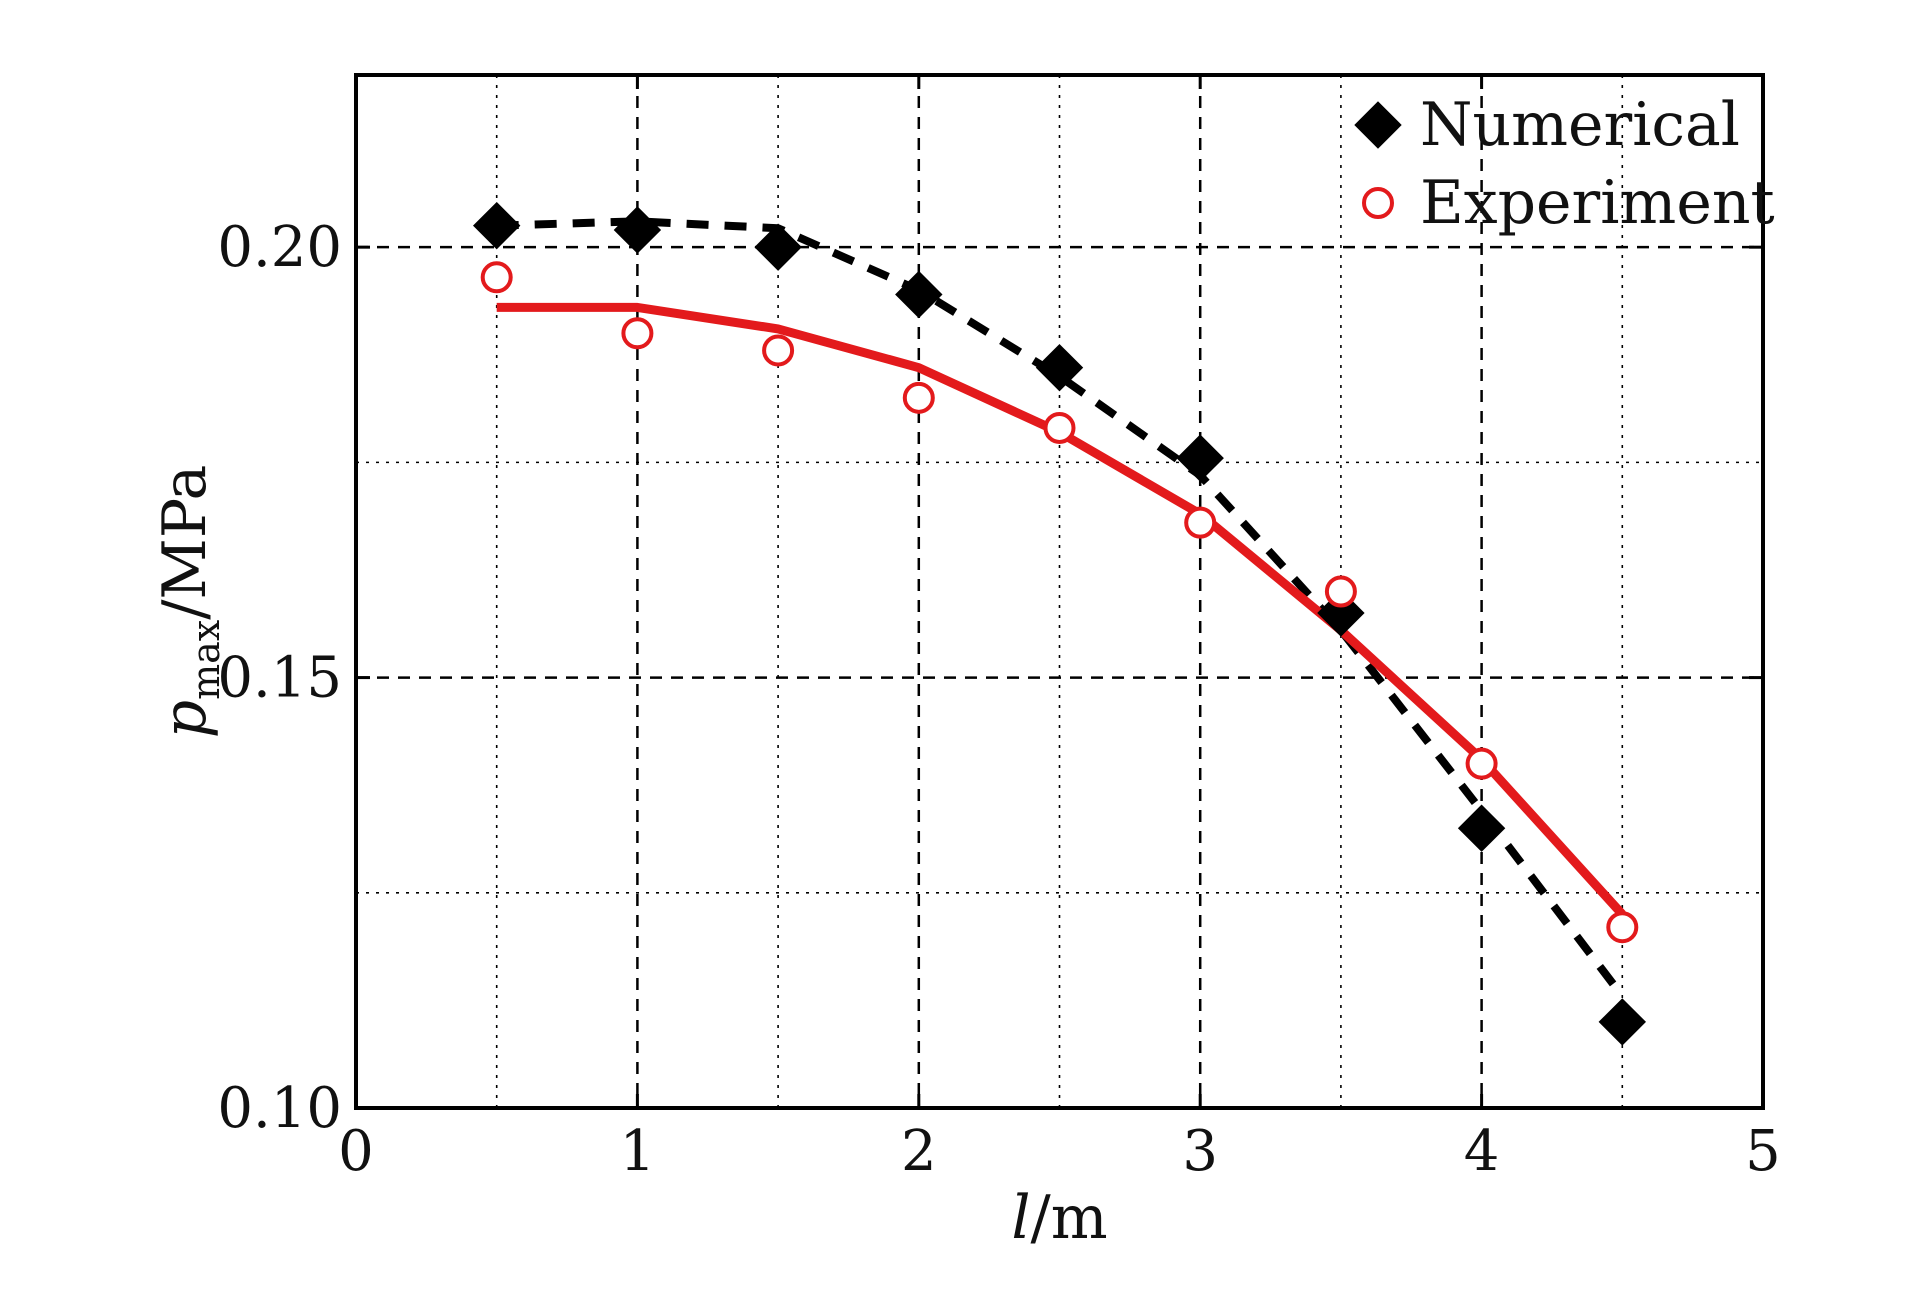 This screenshot has width=1923, height=1299. What do you see at coordinates (1564, 164) in the screenshot?
I see `legend: Numerical Experiment` at bounding box center [1564, 164].